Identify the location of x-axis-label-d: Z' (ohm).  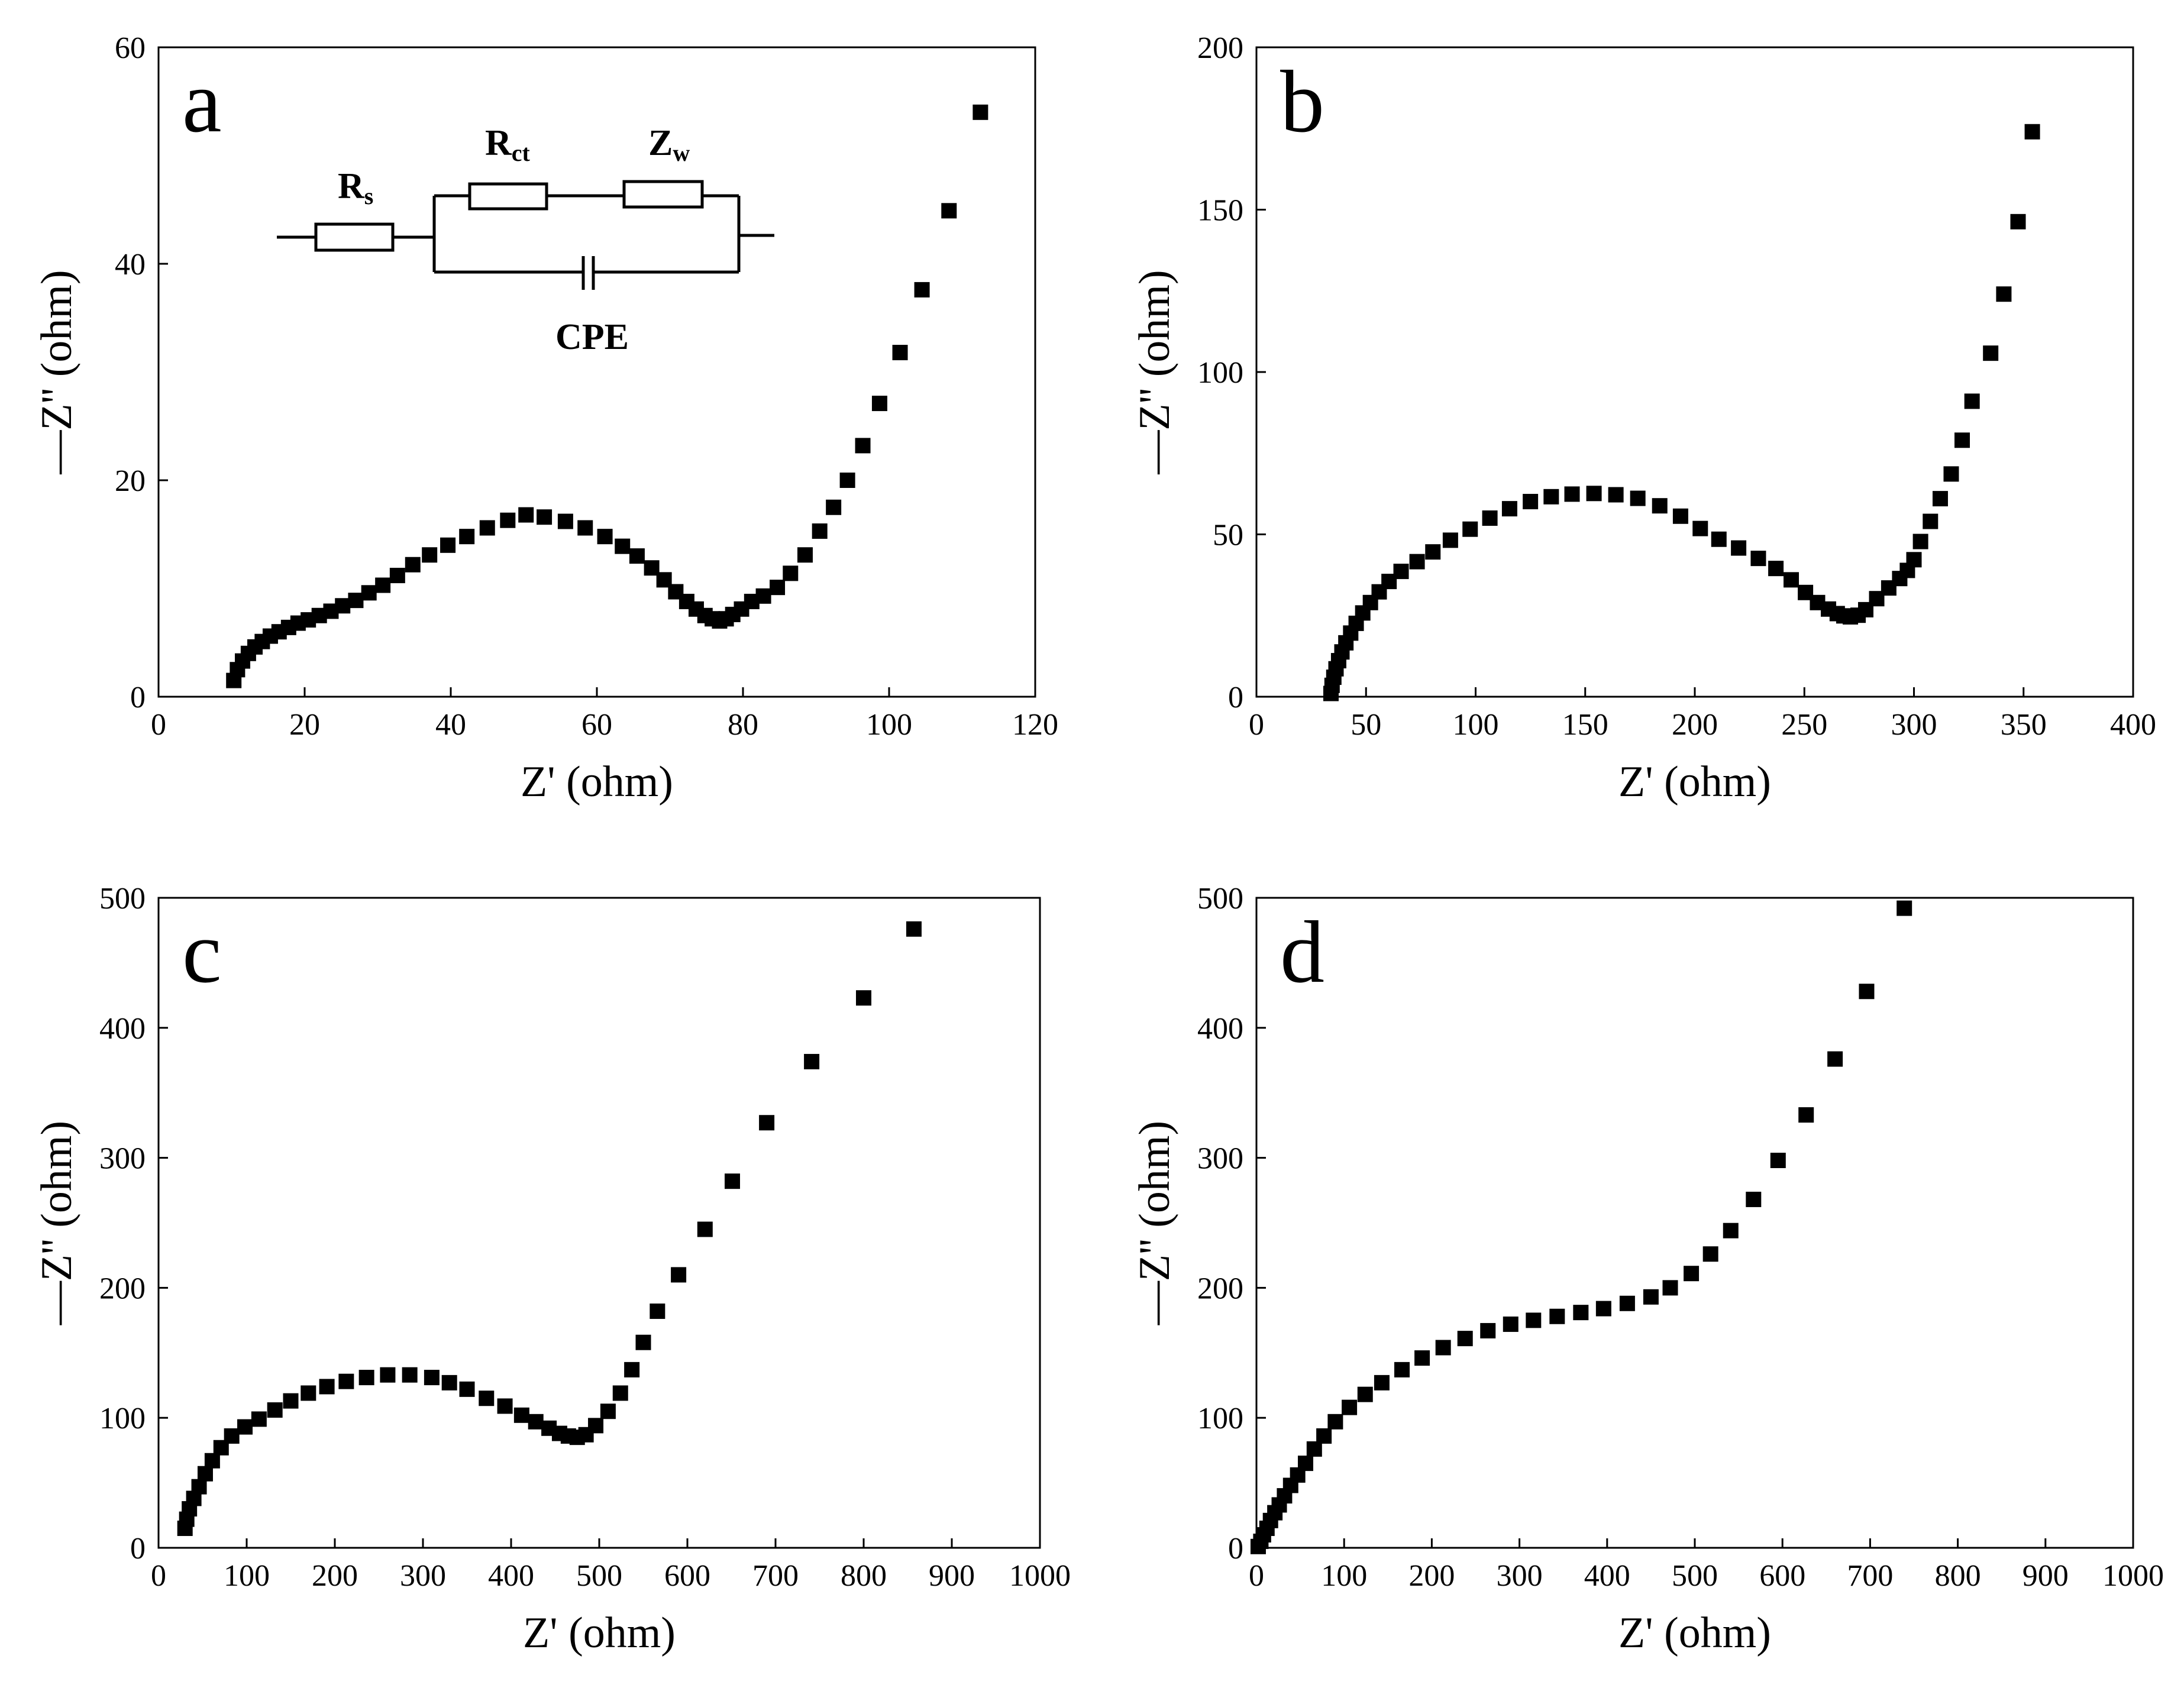
(1694, 1633).